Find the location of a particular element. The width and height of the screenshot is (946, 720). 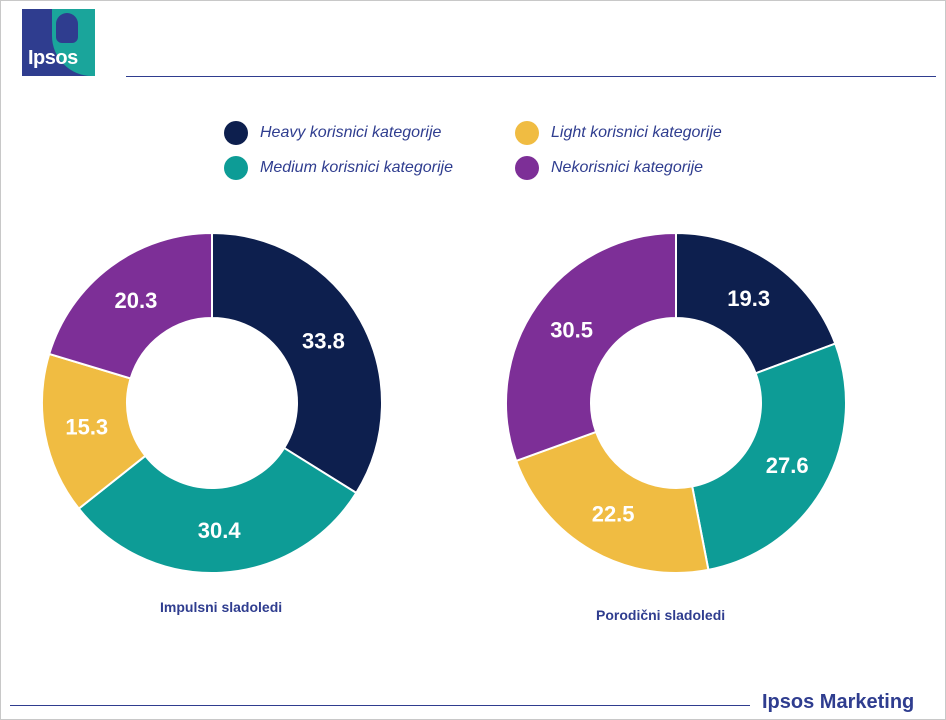

legend-item-non: Nekorisnici kategorije is located at coordinates (609, 168).